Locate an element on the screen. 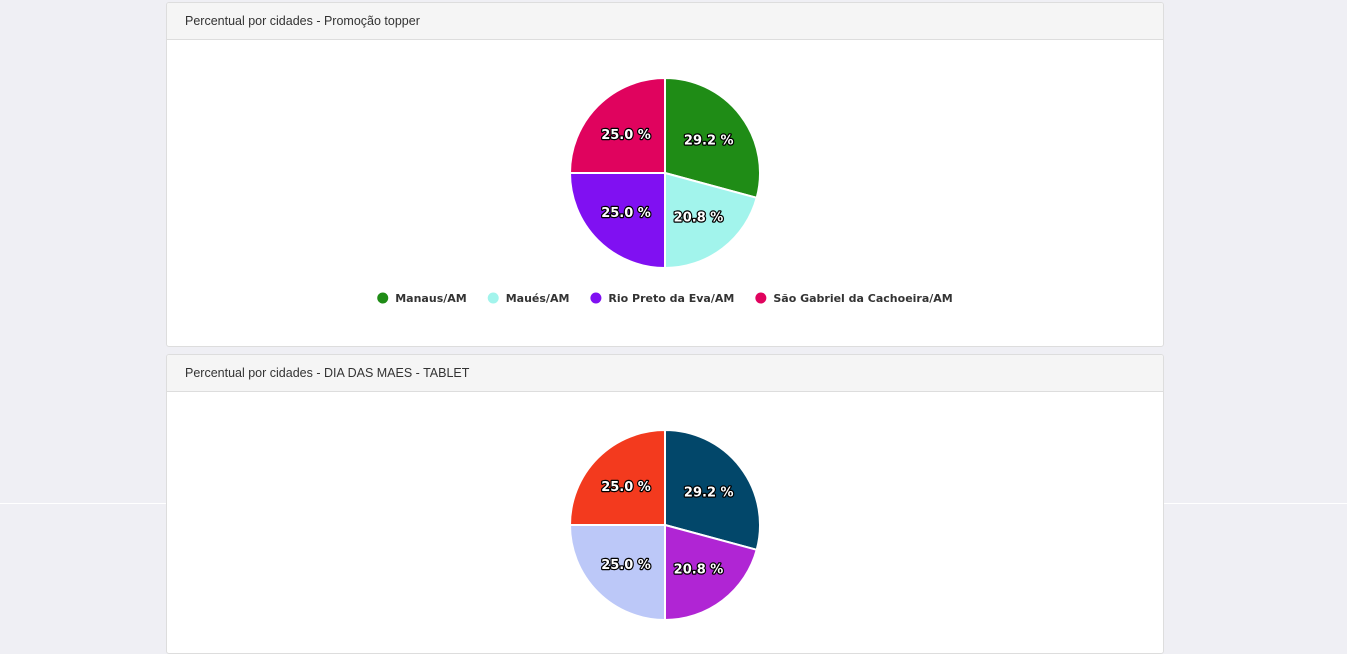 The height and width of the screenshot is (654, 1347). legend-item-sao-gabriel-da-cachoeira-am: São Gabriel da Cachoeira/AM is located at coordinates (854, 298).